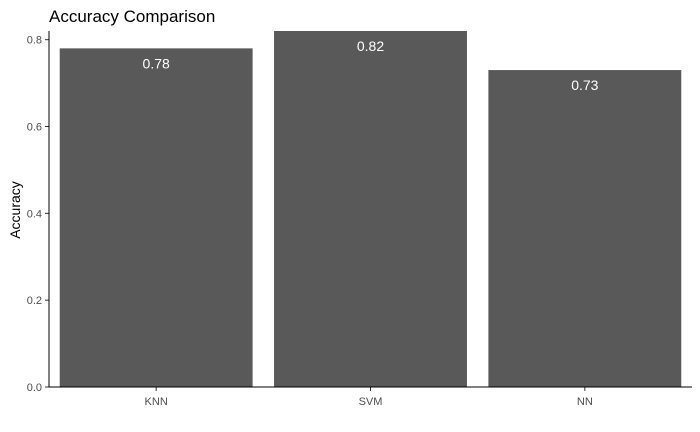 Image resolution: width=700 pixels, height=432 pixels. I want to click on y-tick-label: 0.8, so click(34, 41).